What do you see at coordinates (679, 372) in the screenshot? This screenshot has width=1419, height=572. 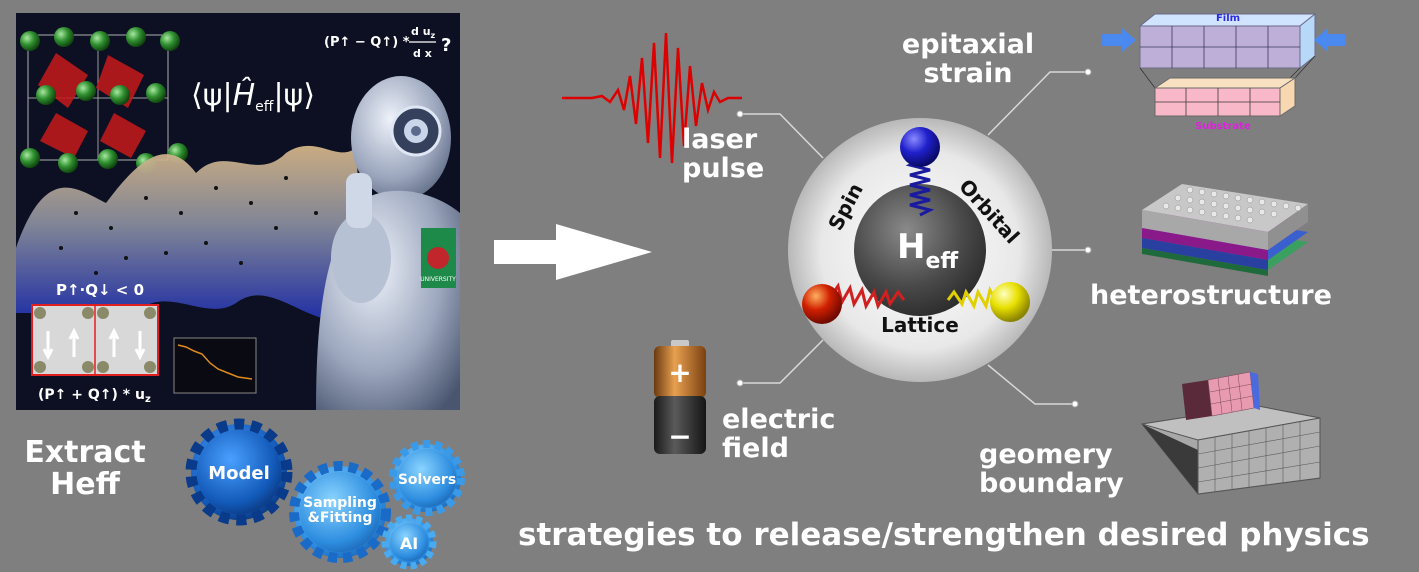 I see `battery-plus: +` at bounding box center [679, 372].